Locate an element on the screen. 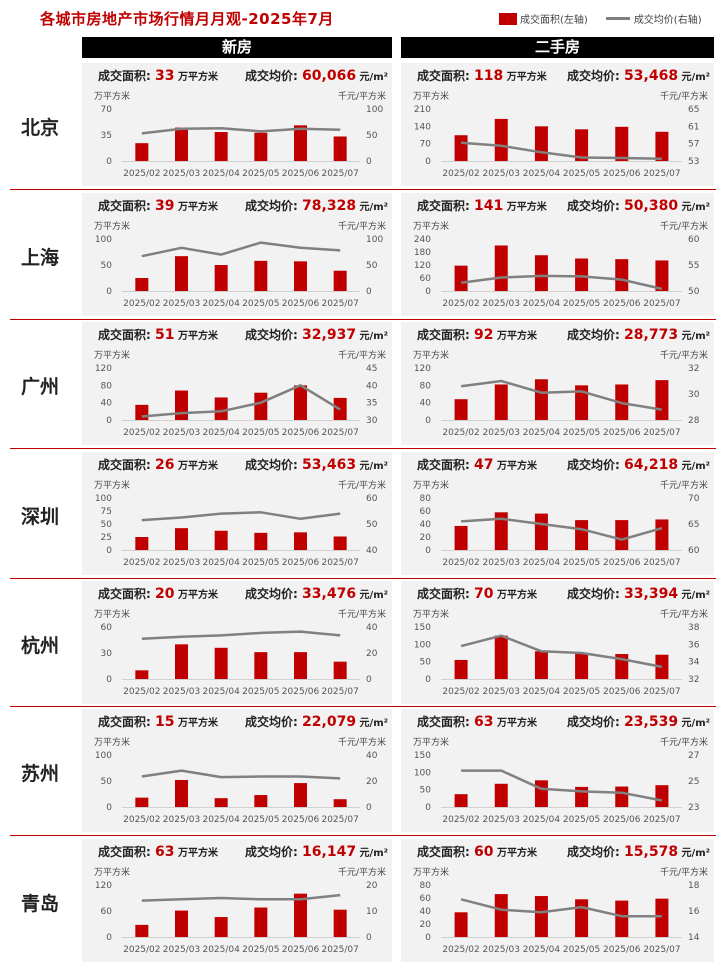 The height and width of the screenshot is (965, 726). avg-value: 15,578 is located at coordinates (651, 852).